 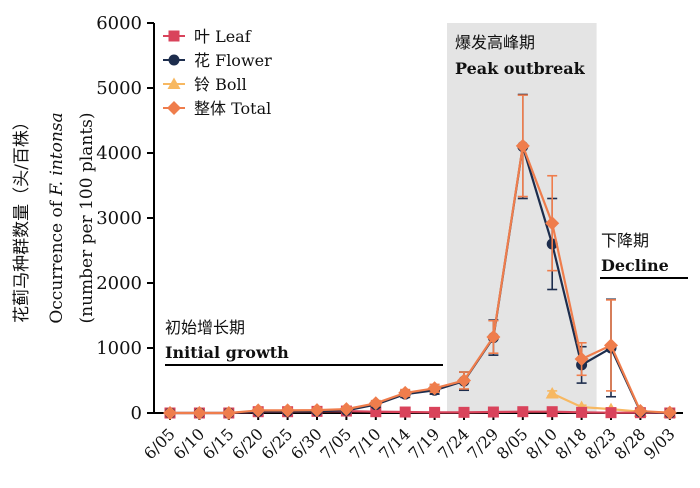 What do you see at coordinates (217, 72) in the screenshot?
I see `legend: 叶 Leaf 花 Flower 铃 Boll 整体 Total` at bounding box center [217, 72].